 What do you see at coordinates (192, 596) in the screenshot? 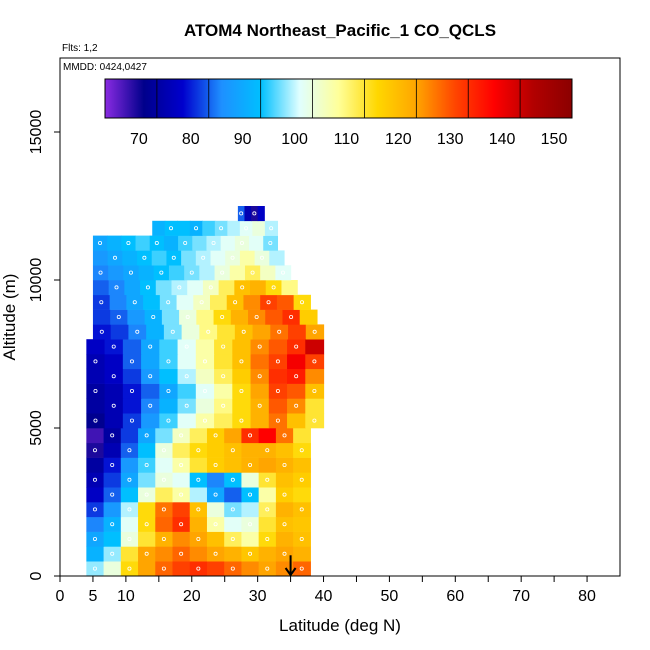
I see `x-tick-label: 20` at bounding box center [192, 596].